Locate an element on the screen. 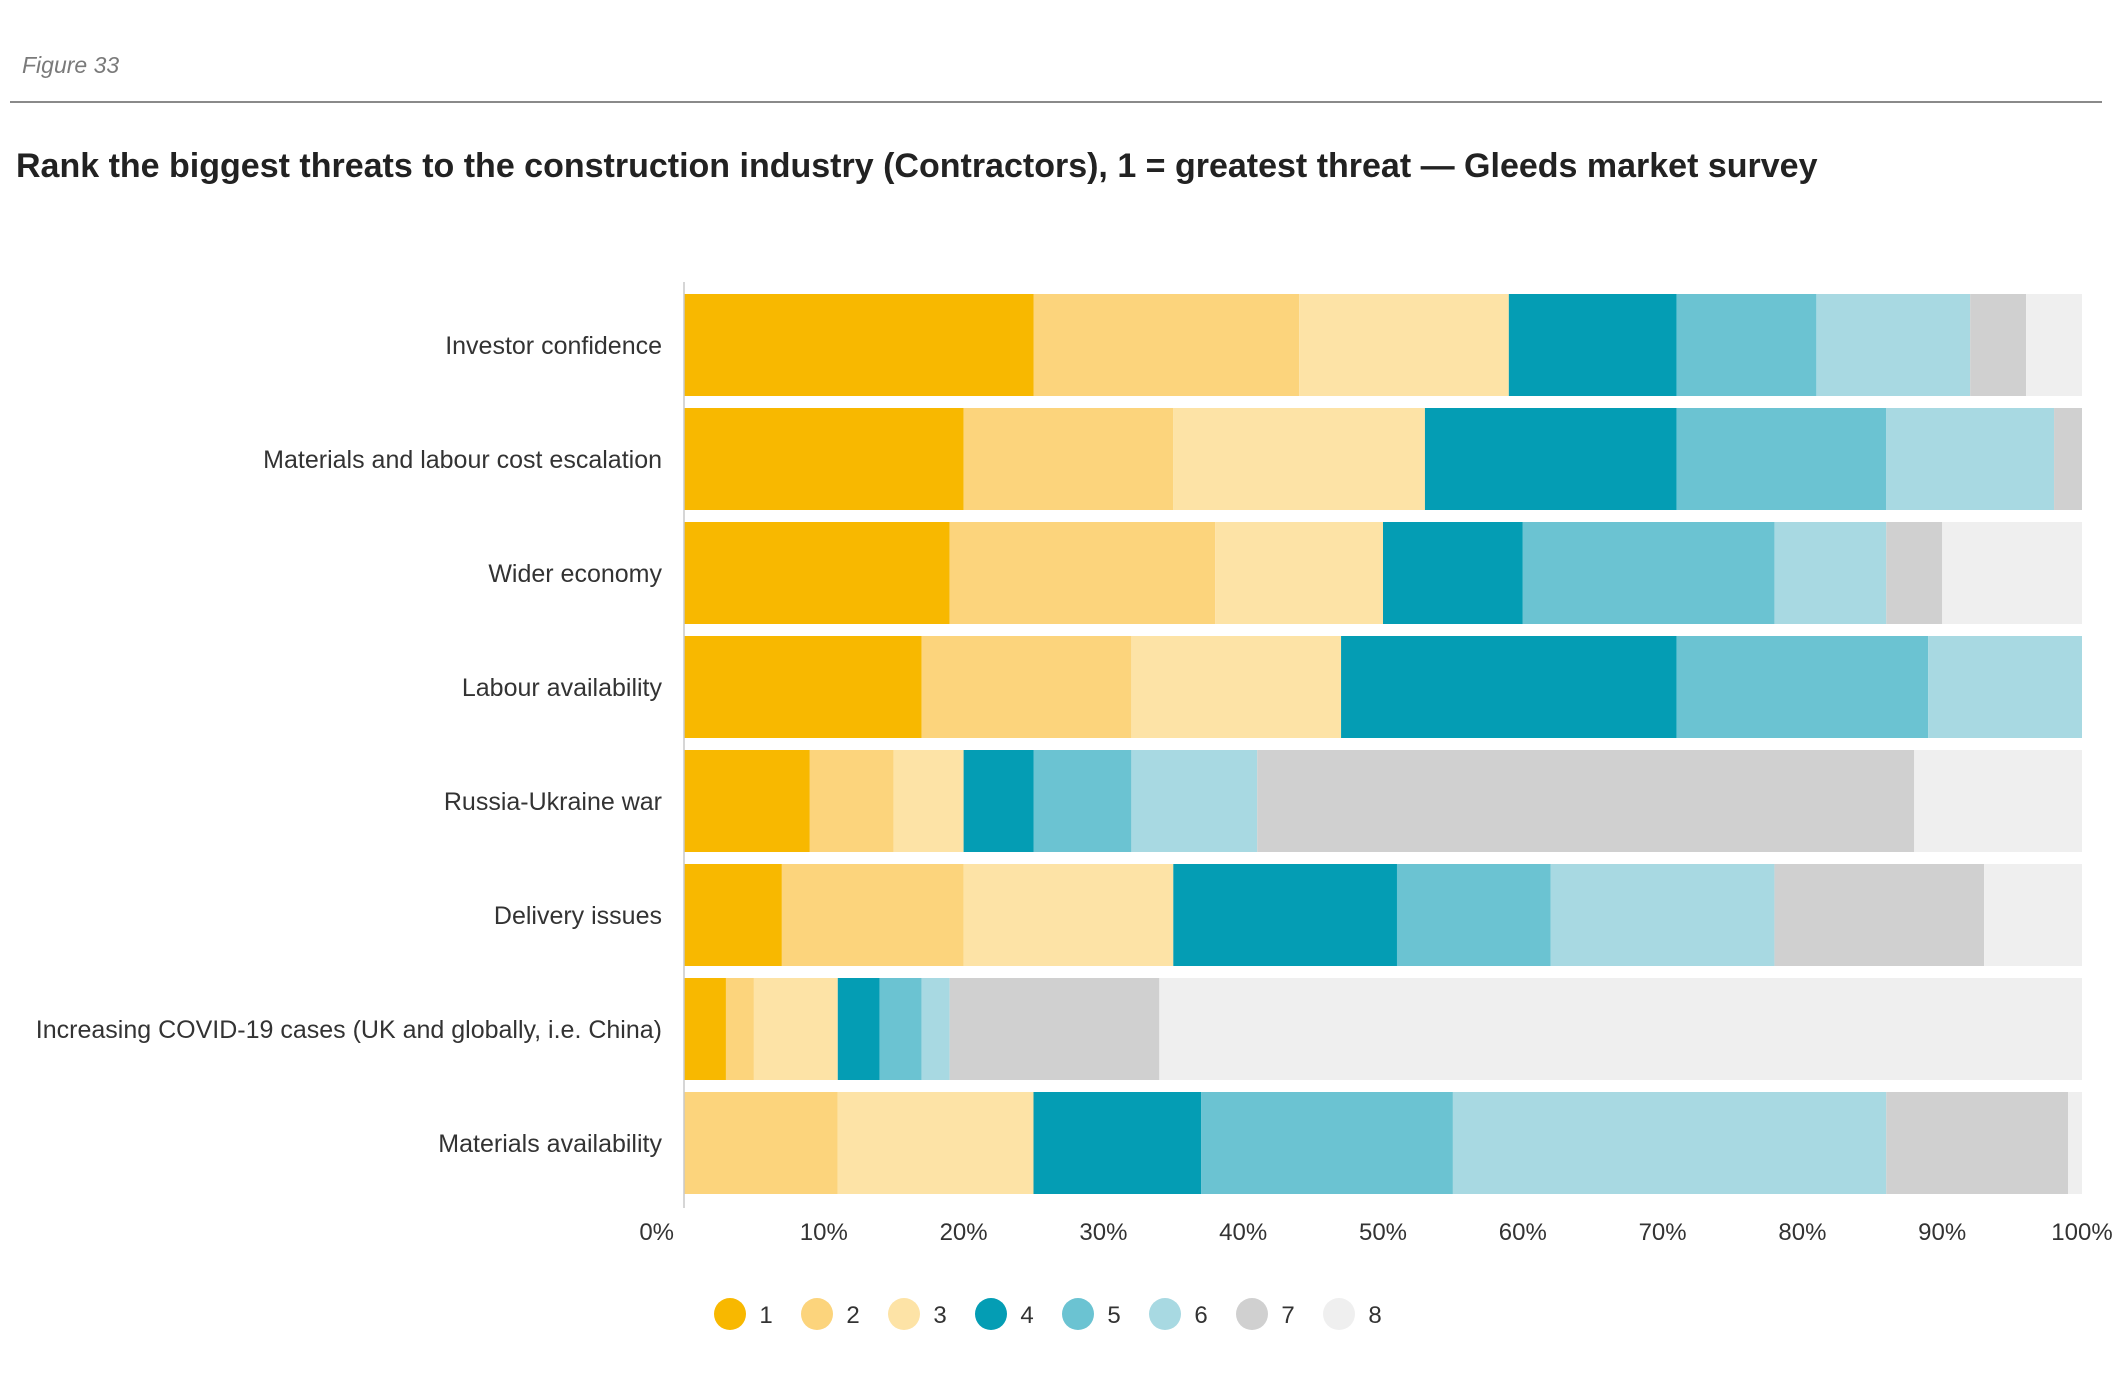 The image size is (2112, 1388). legend-label: 5 is located at coordinates (1113, 1315).